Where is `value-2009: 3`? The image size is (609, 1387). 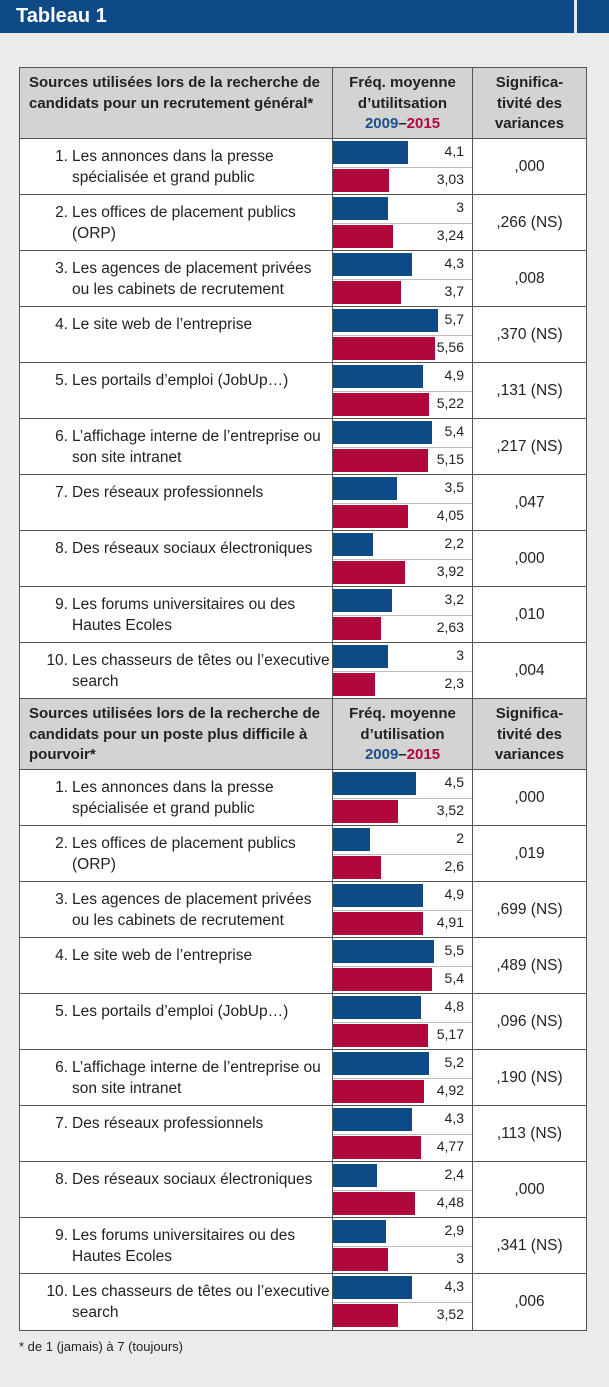 value-2009: 3 is located at coordinates (460, 207).